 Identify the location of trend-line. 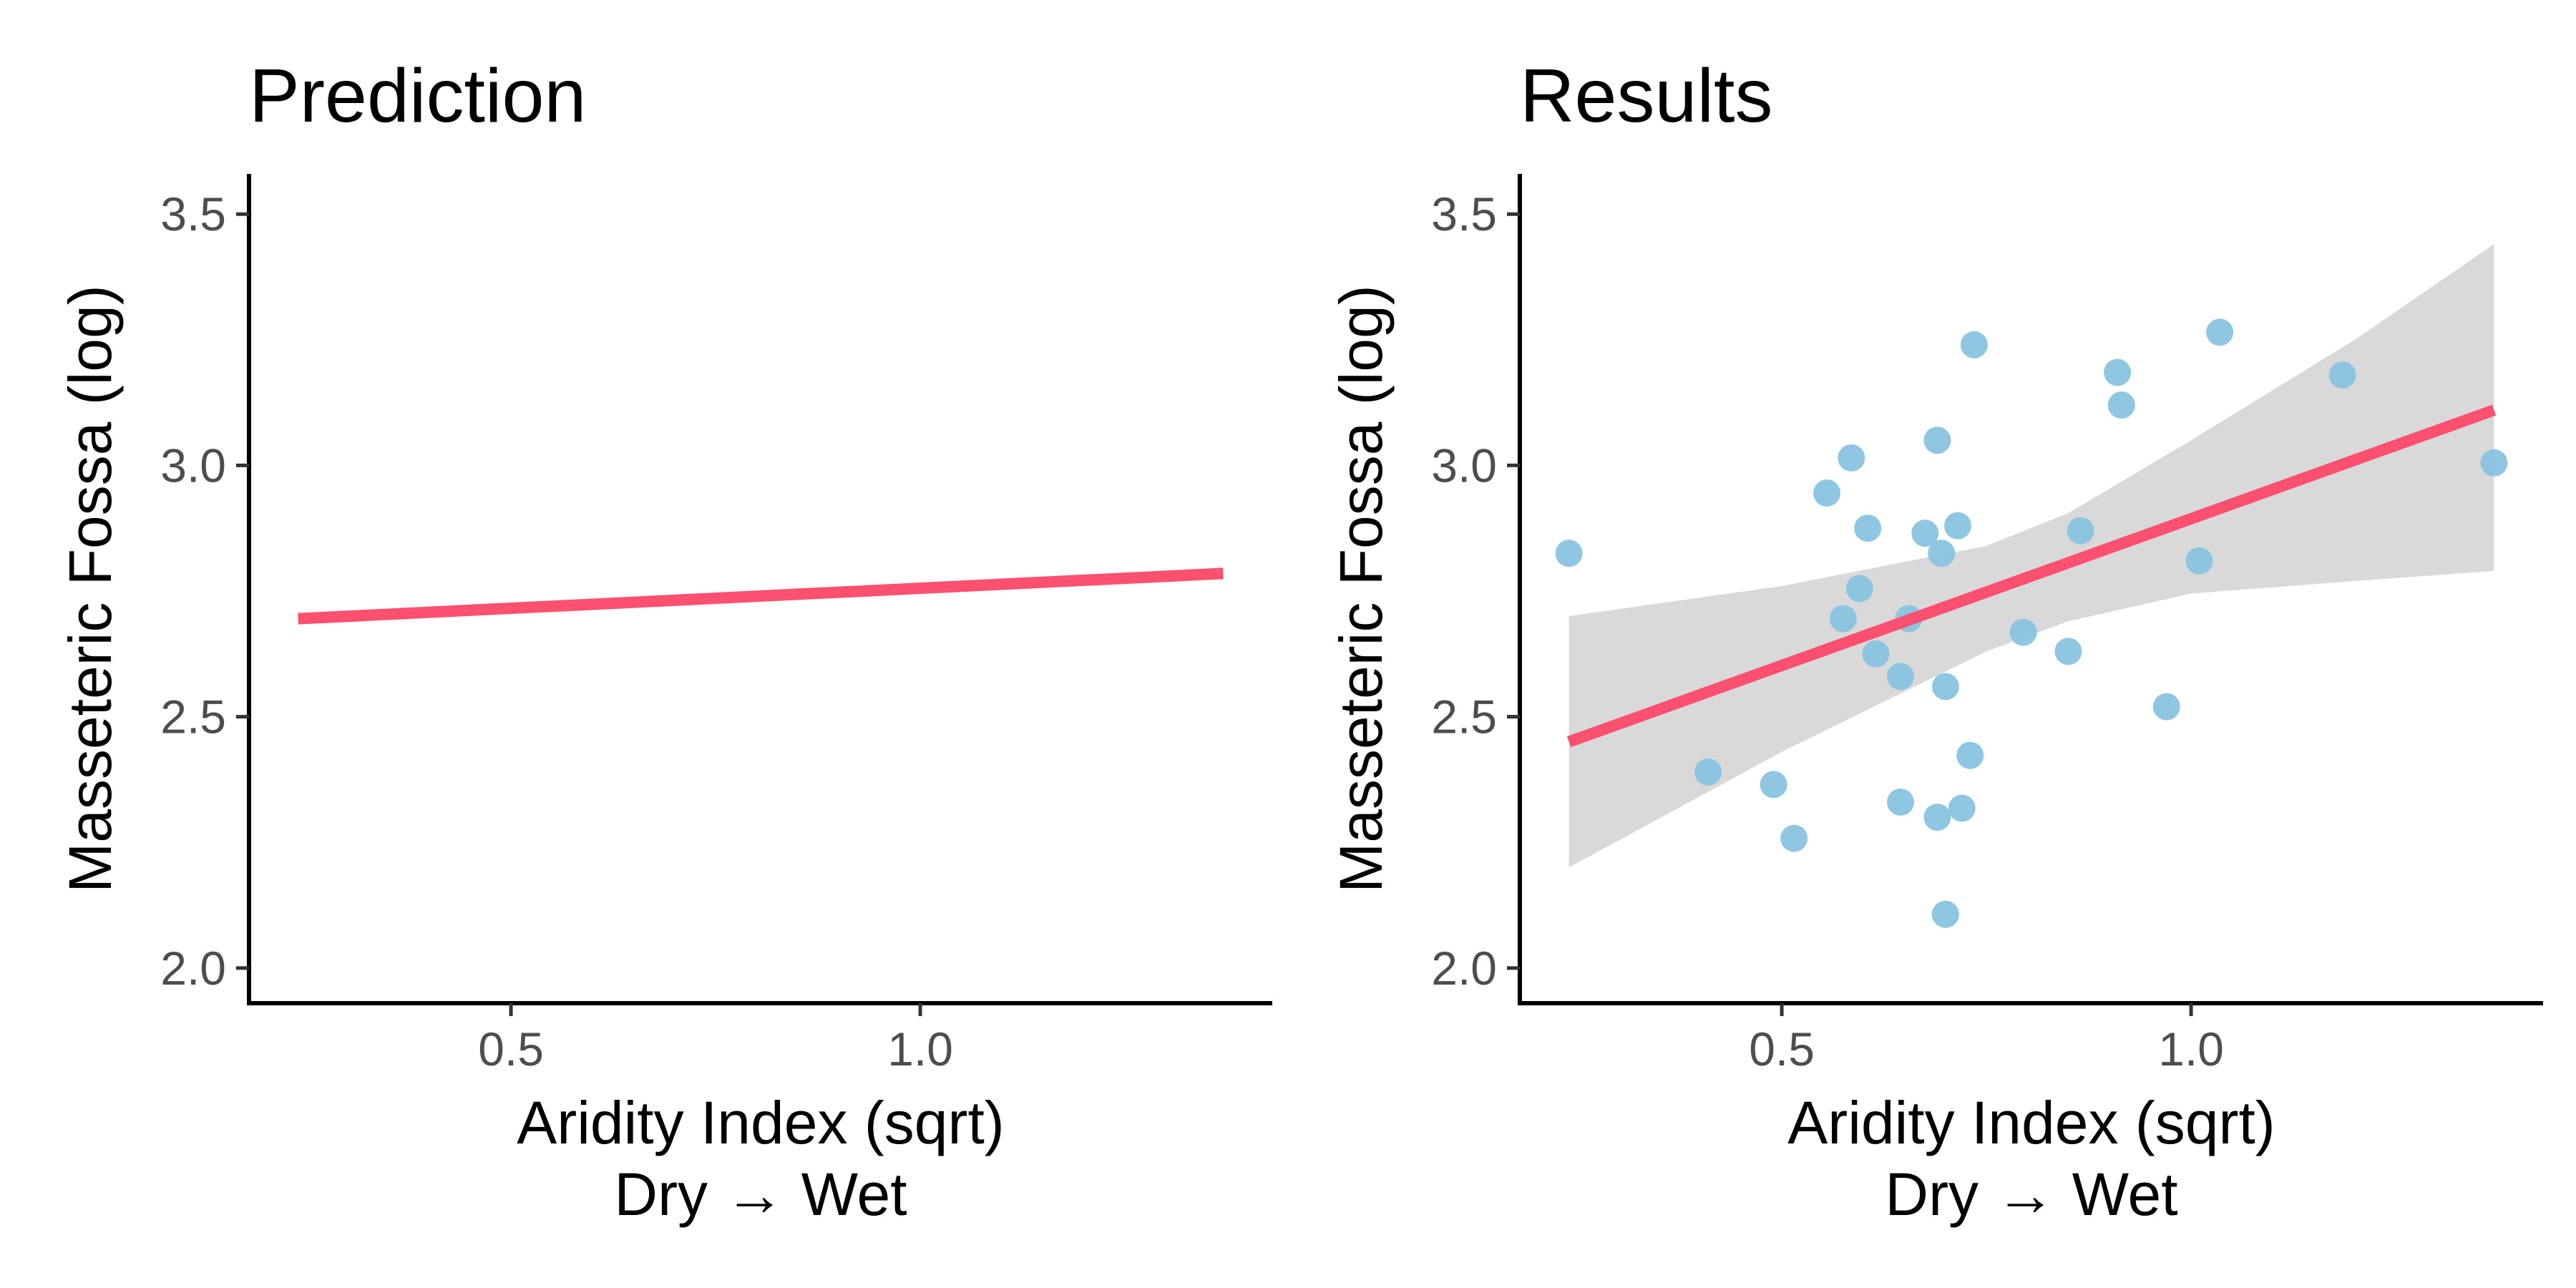
(761, 596).